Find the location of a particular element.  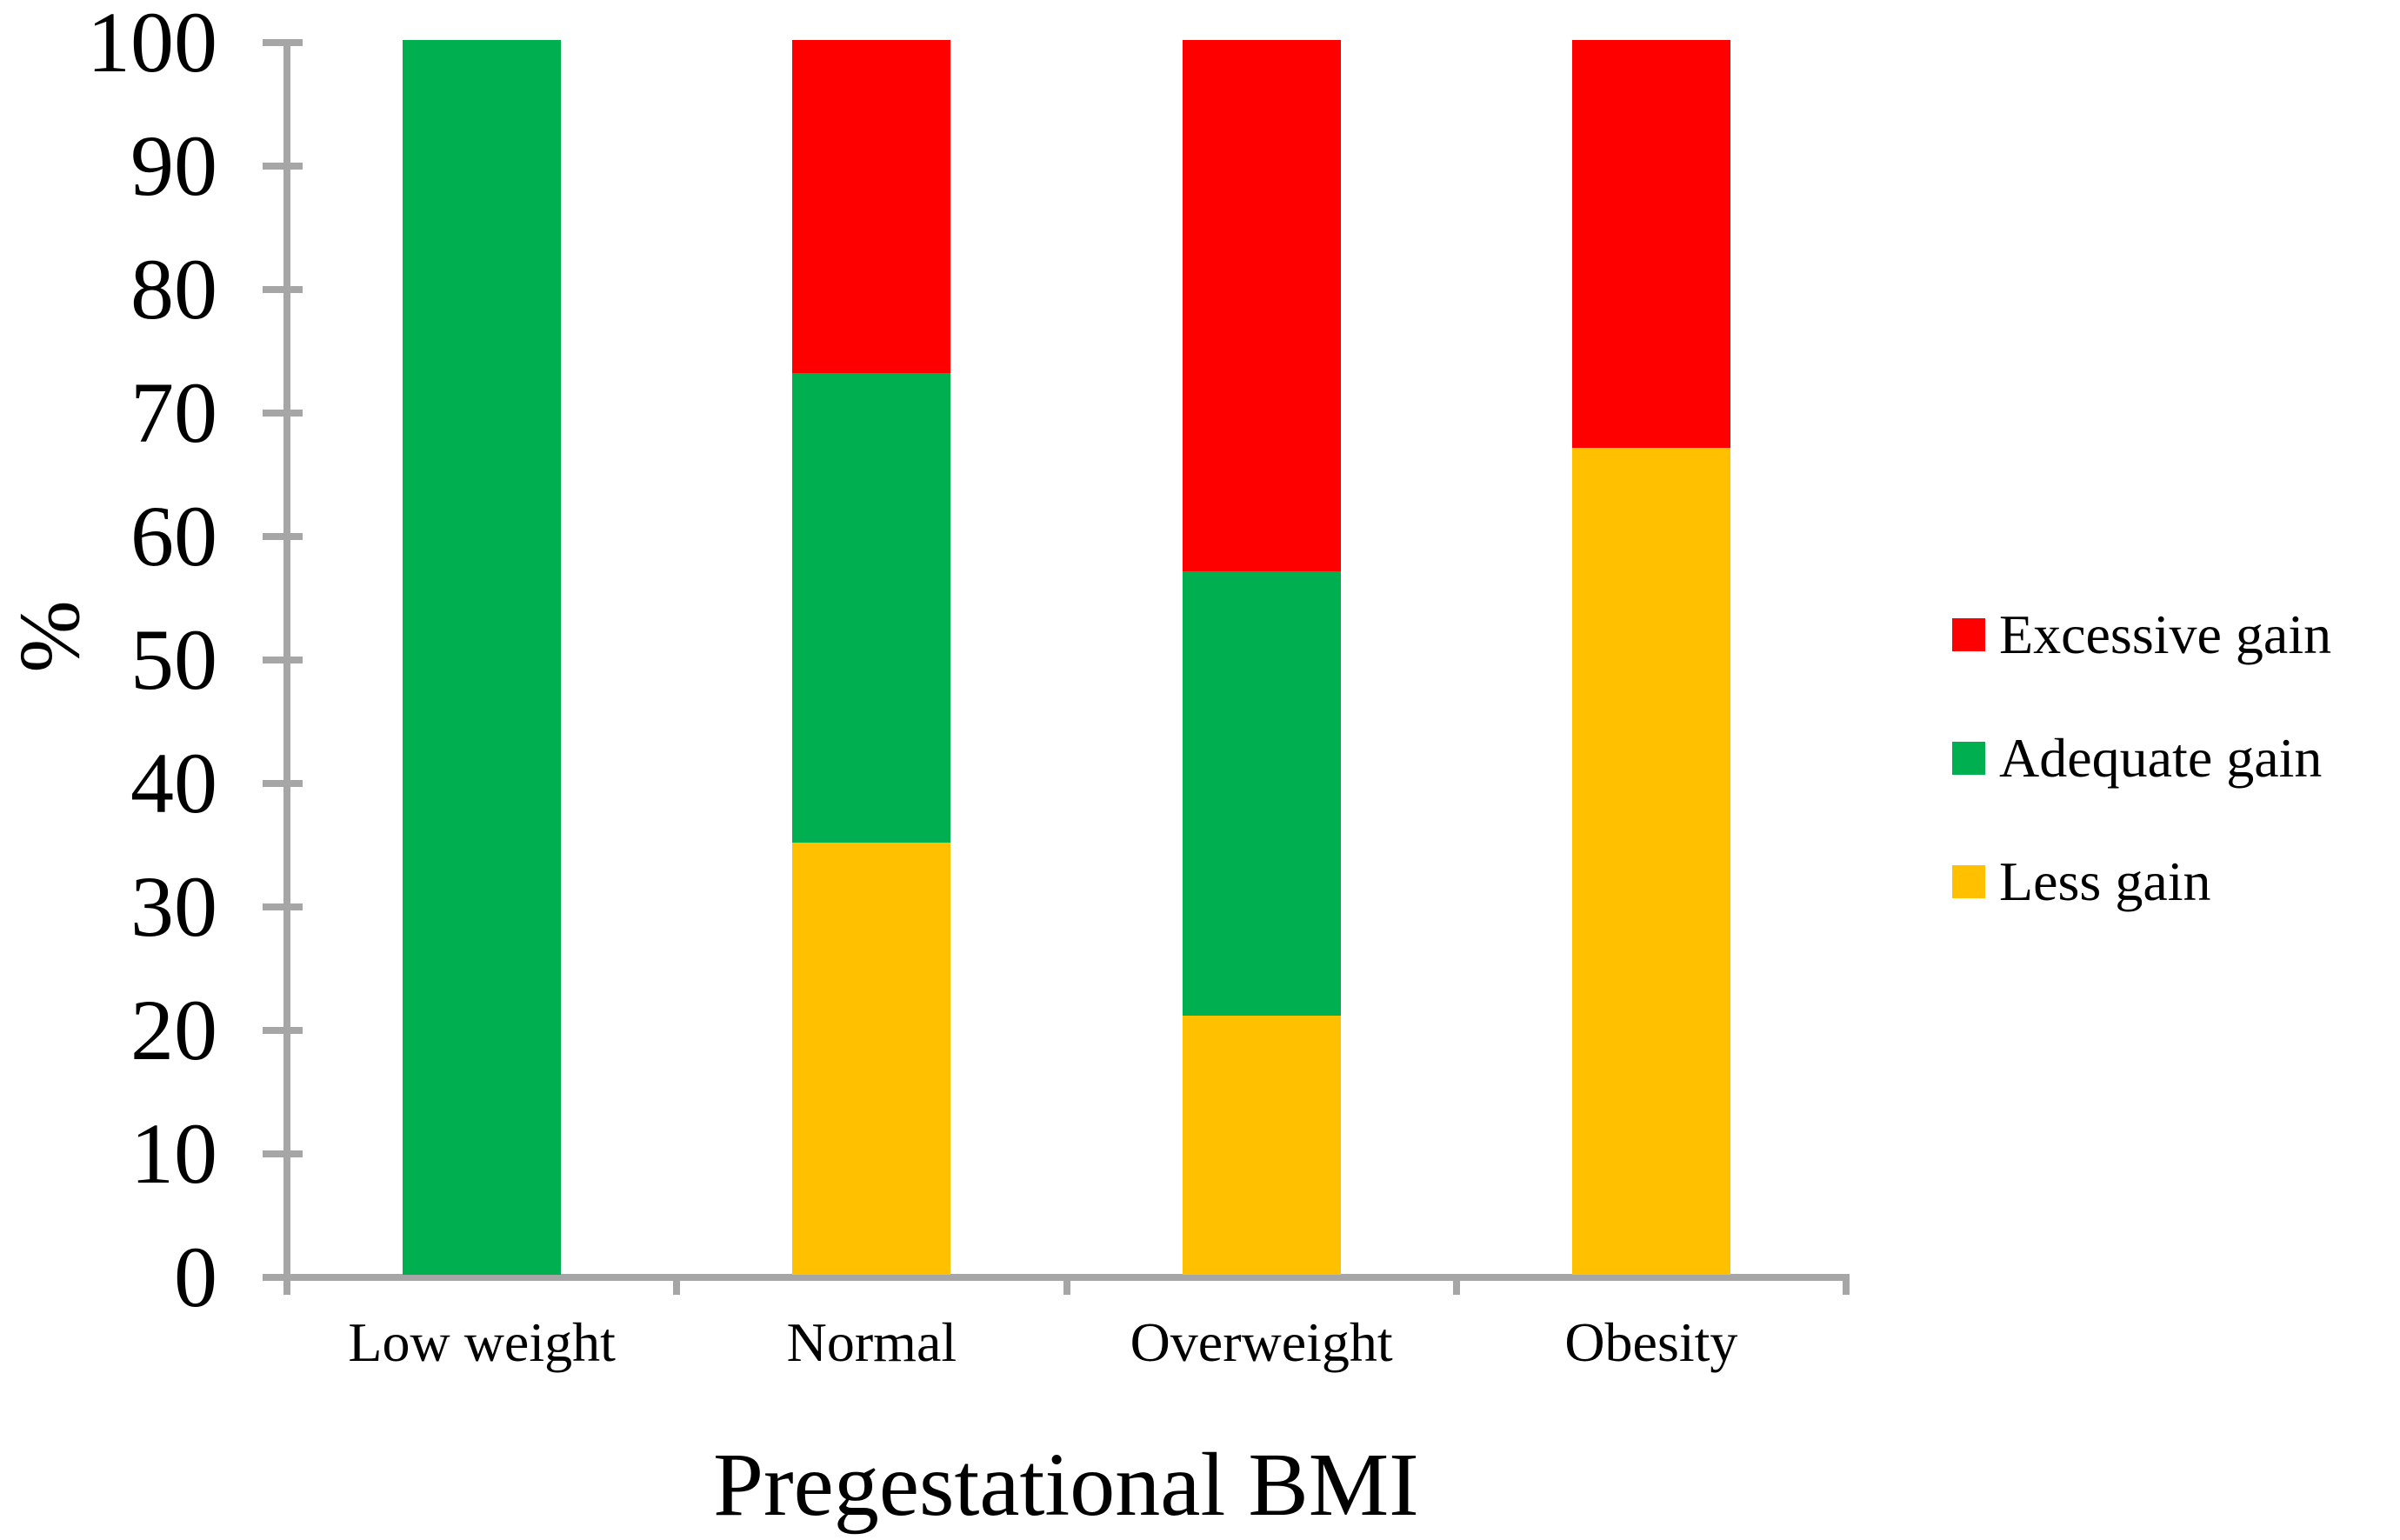

legend-item: Adequate gain is located at coordinates (2141, 758).